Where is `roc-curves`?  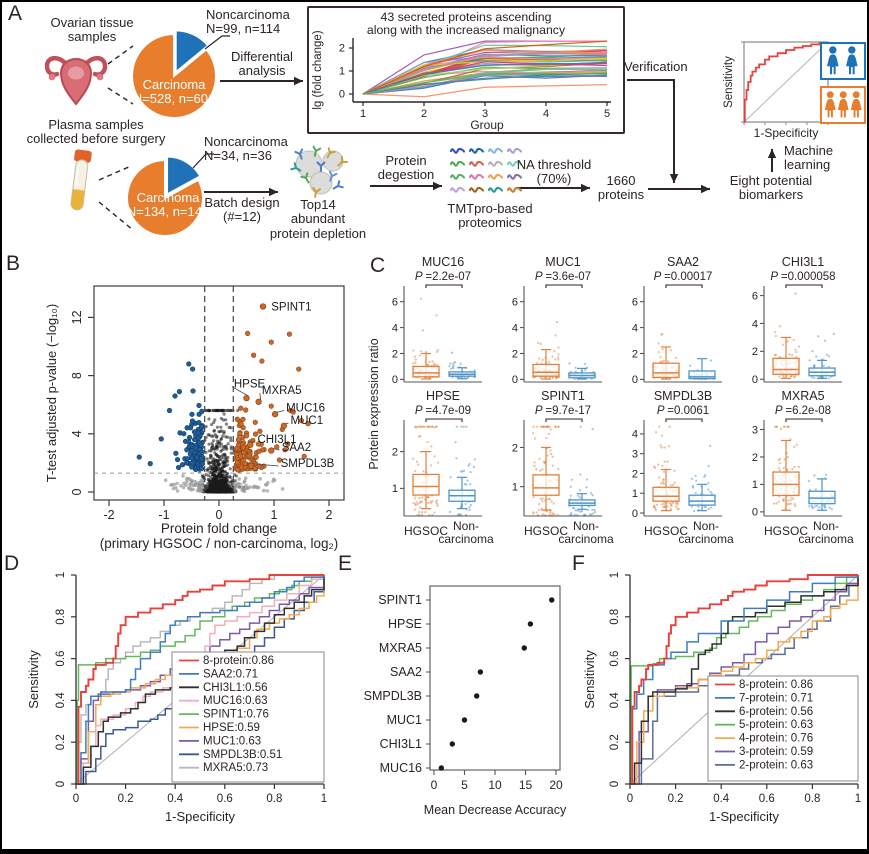
roc-curves is located at coordinates (744, 679).